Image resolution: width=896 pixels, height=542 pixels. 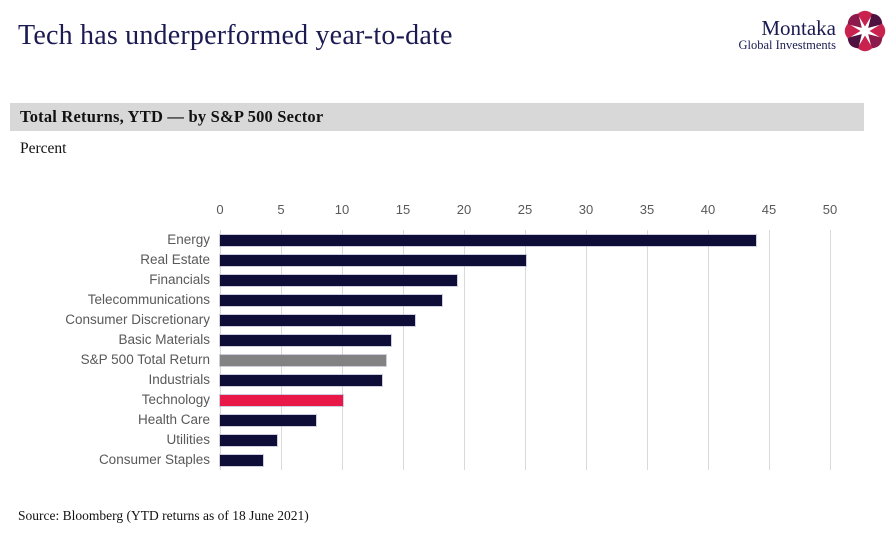 What do you see at coordinates (179, 279) in the screenshot?
I see `category-label: Financials` at bounding box center [179, 279].